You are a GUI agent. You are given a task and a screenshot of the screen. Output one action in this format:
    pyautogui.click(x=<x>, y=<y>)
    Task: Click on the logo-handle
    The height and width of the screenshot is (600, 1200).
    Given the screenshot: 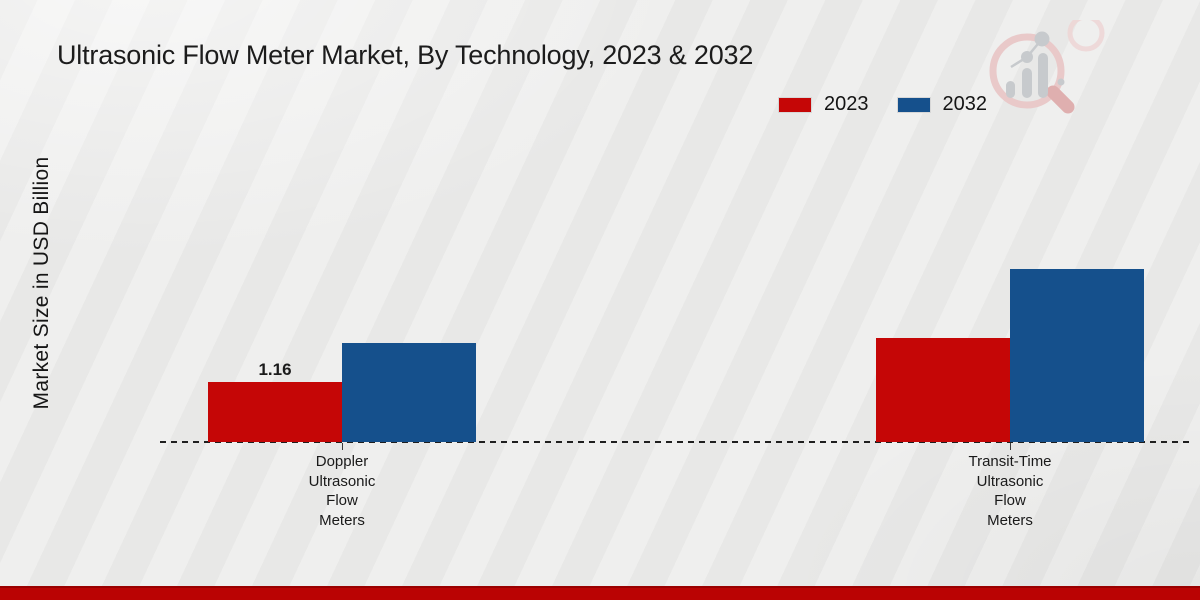 What is the action you would take?
    pyautogui.click(x=1060, y=99)
    